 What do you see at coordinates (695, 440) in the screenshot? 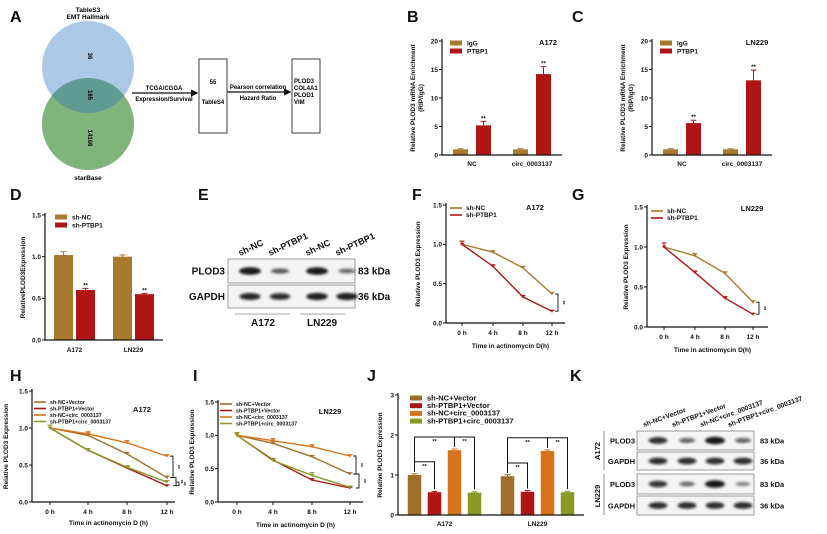
I see `blot-strip` at bounding box center [695, 440].